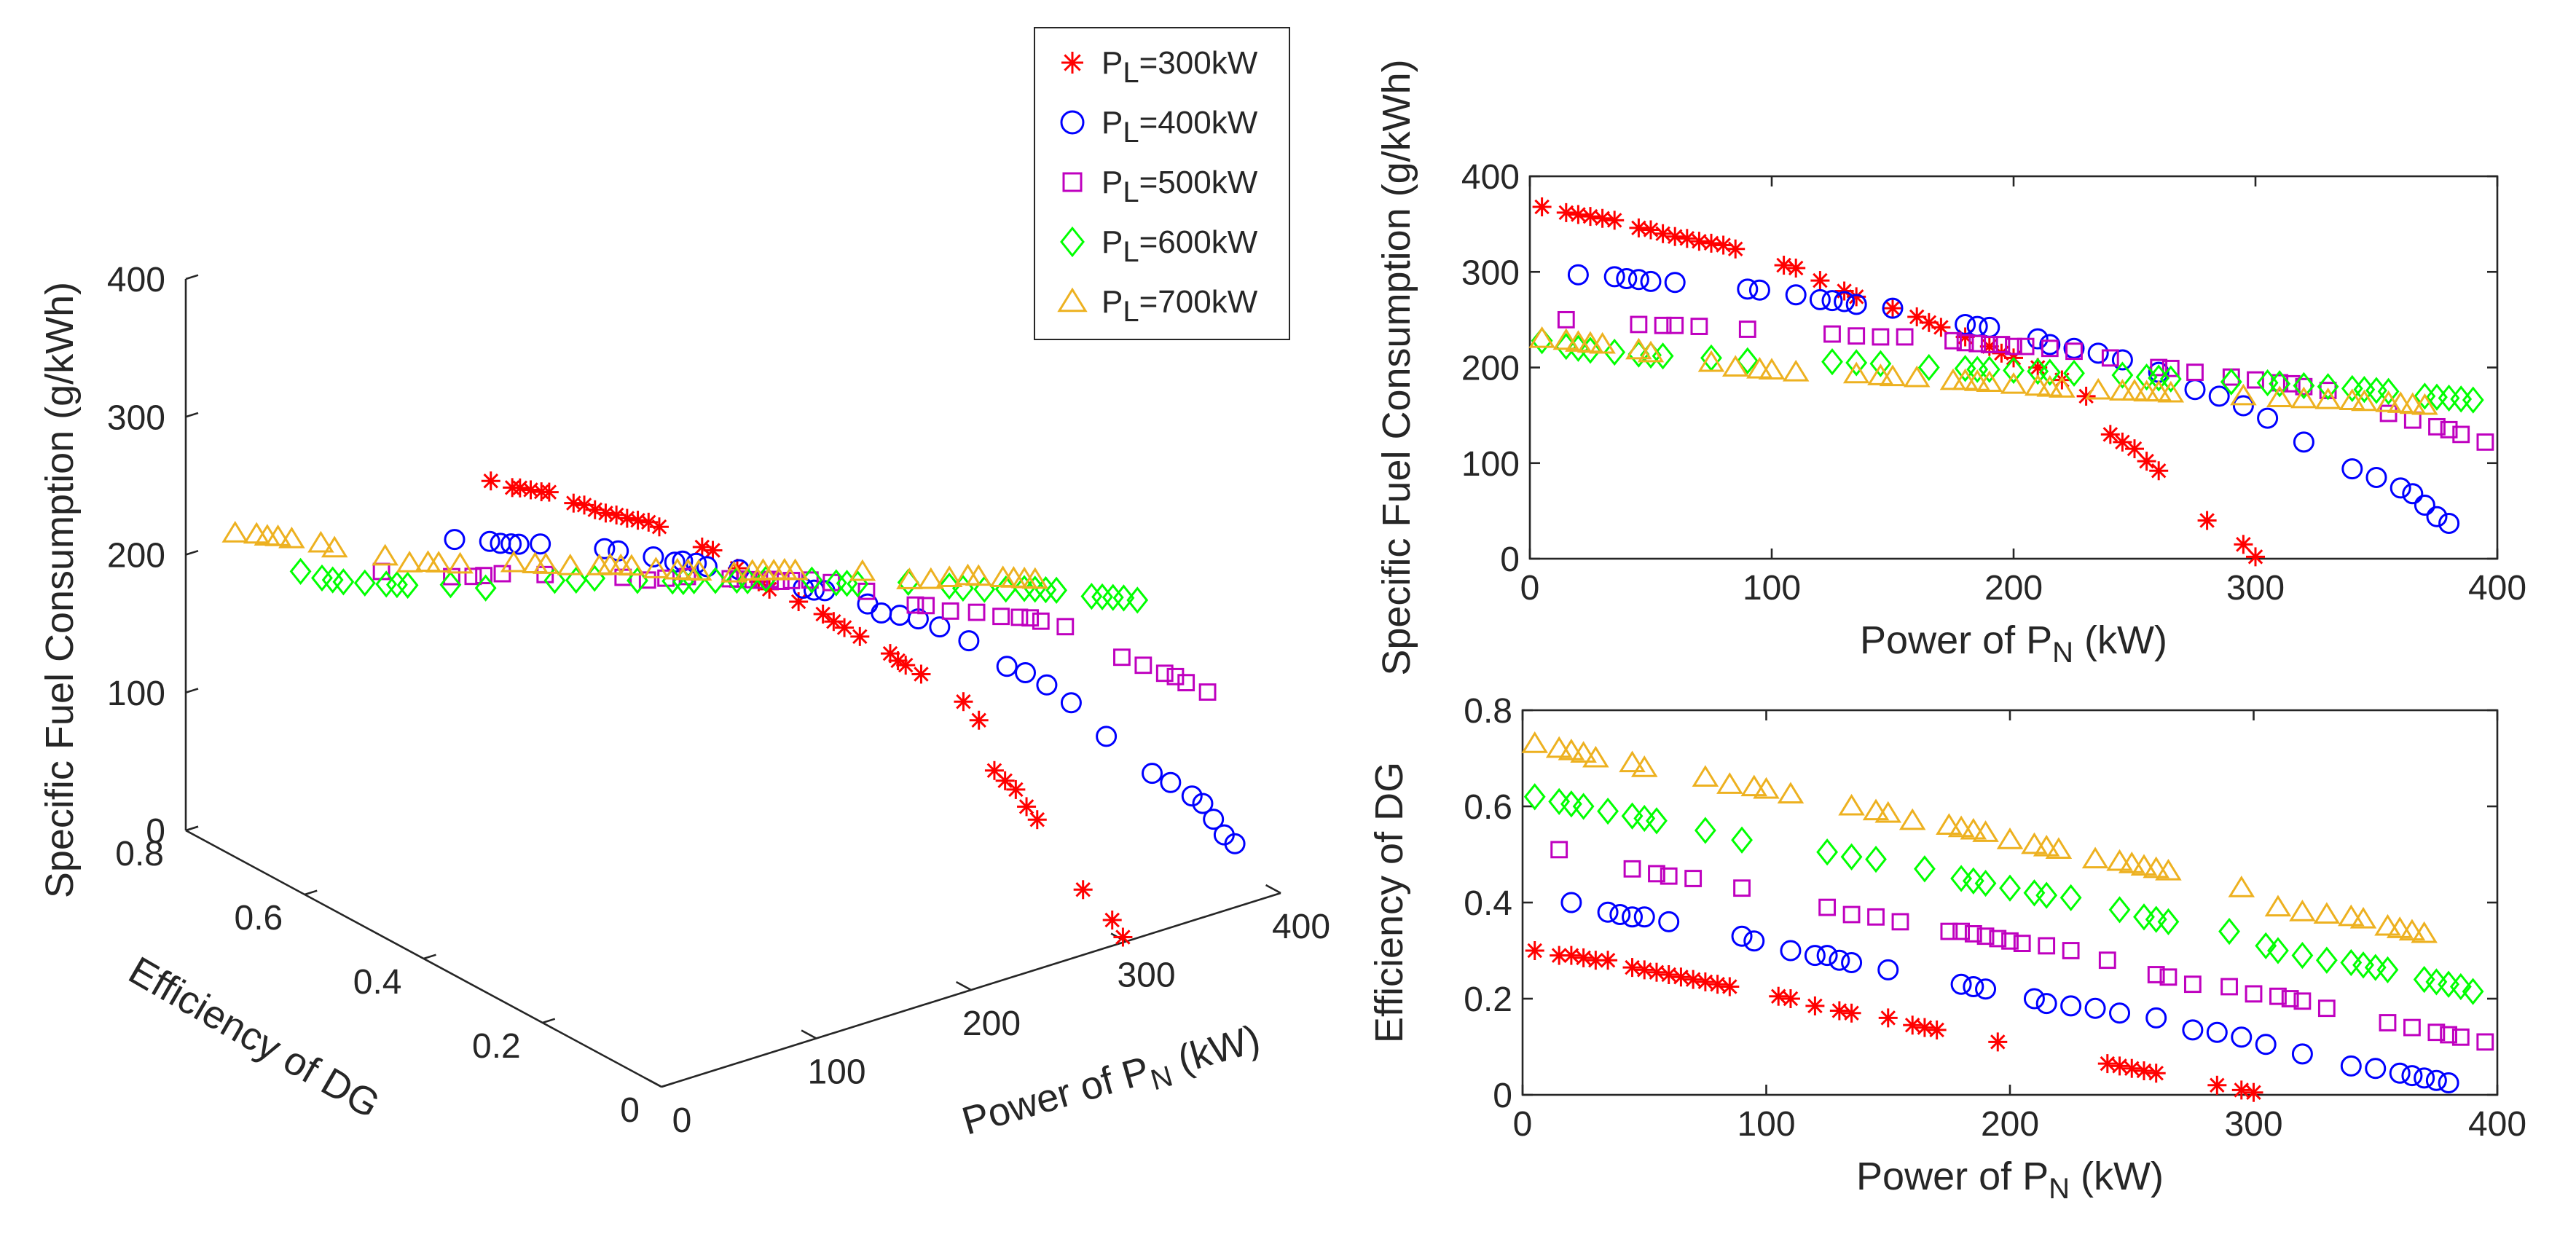  I want to click on tr-ytick-label: 200, so click(1490, 369).